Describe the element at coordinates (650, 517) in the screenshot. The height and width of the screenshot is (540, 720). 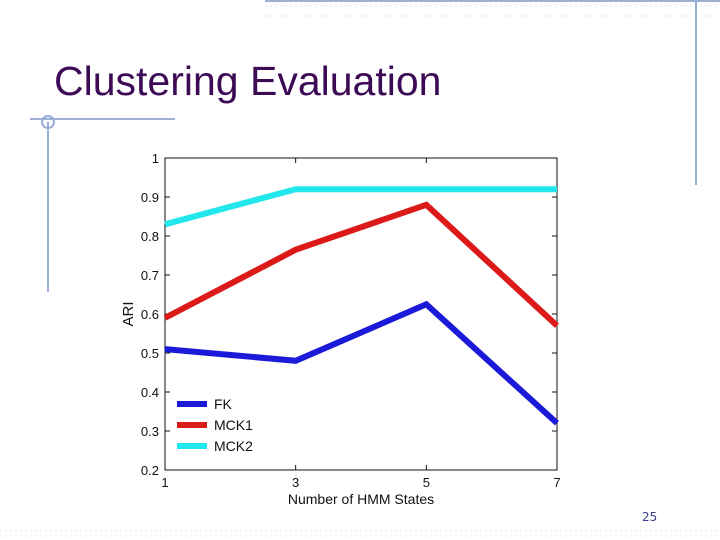
I see `page-number: 25` at that location.